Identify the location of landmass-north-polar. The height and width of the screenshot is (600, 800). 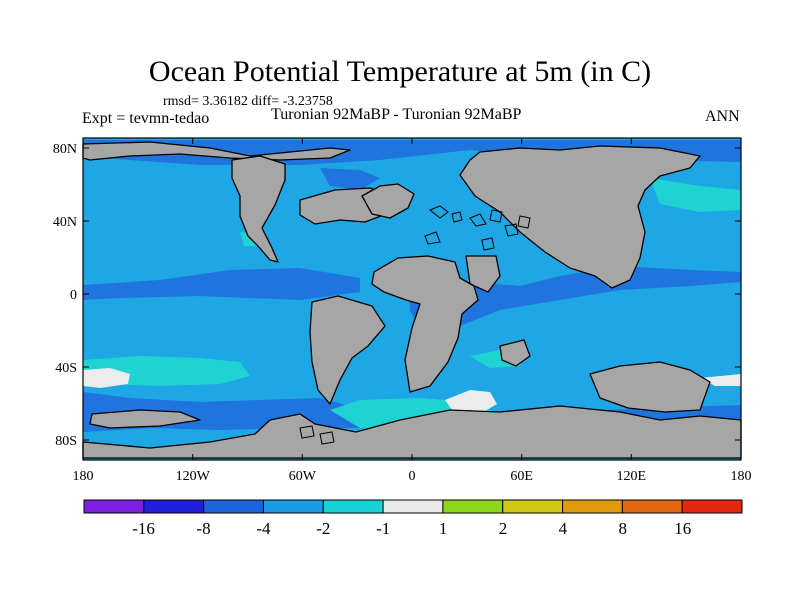
(216, 151).